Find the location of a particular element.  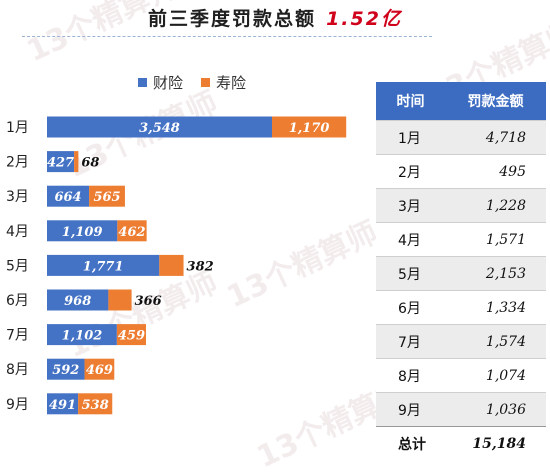

table-cell-amount: 1,571 is located at coordinates (495, 239).